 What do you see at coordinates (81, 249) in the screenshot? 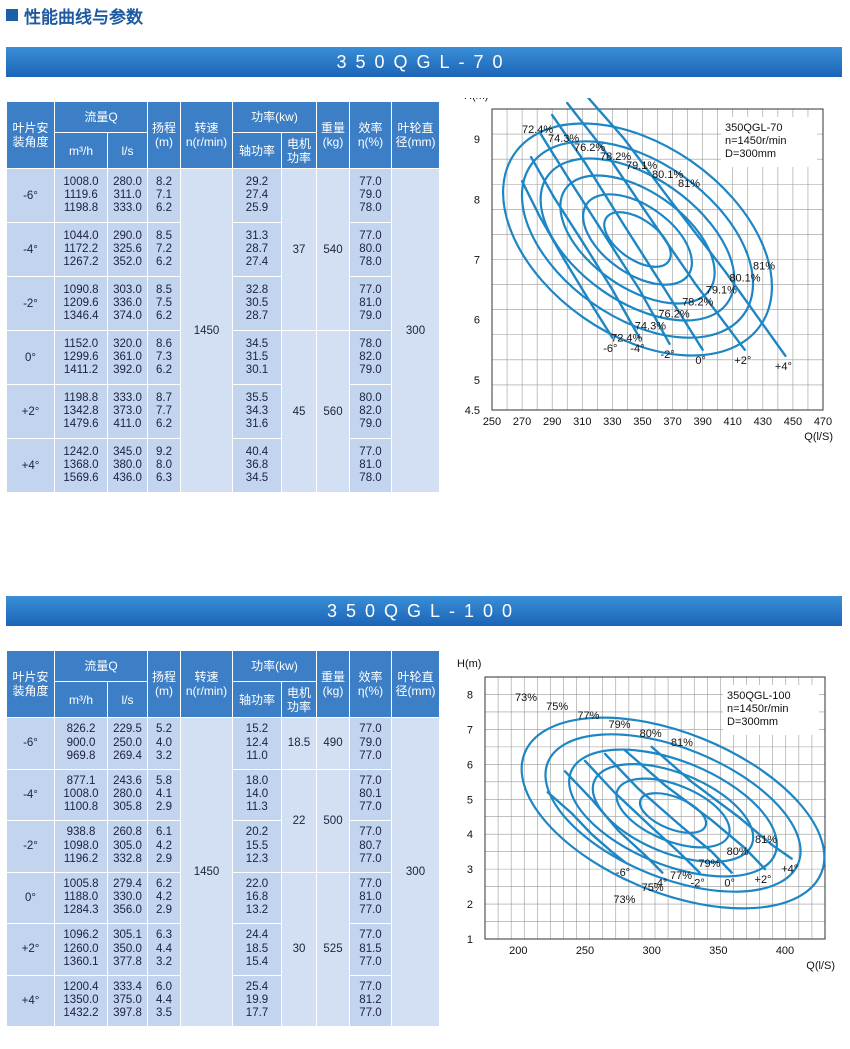
I see `flow-m3h-cell: 1044.0 1172.2 1267.2` at bounding box center [81, 249].